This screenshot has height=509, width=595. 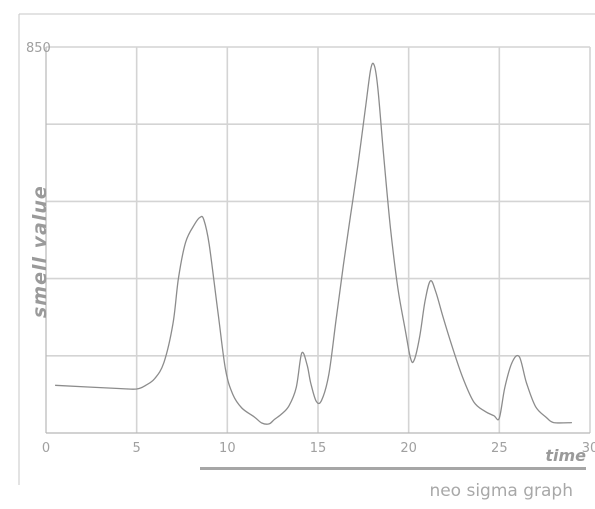 I want to click on x-tick-label: 30, so click(x=588, y=448).